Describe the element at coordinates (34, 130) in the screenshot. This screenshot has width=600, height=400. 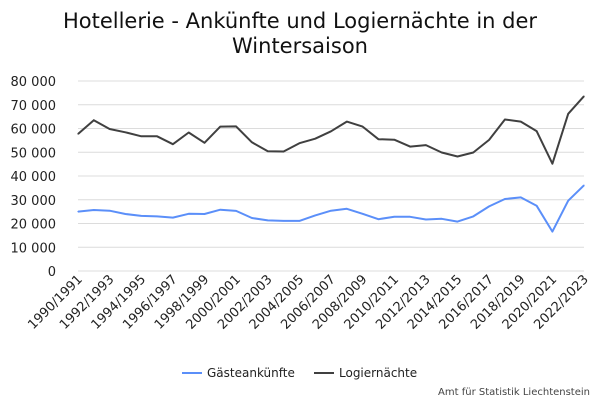
I see `y-tick-label: 60 000` at that location.